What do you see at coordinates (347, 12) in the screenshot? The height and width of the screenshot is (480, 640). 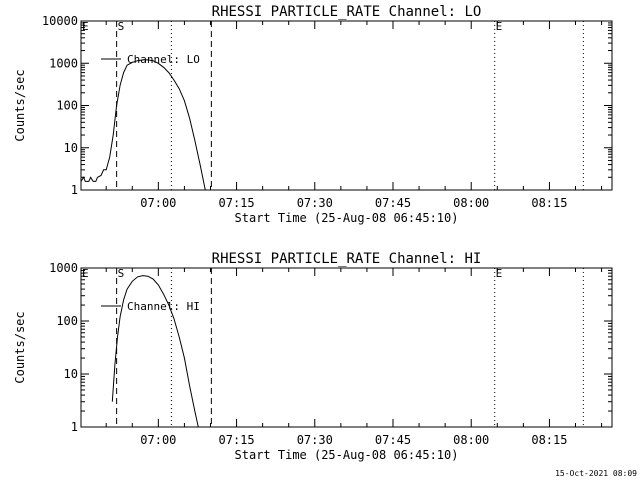 I see `chart-title: RHESSI PARTICLE_RATE Channel: LO` at bounding box center [347, 12].